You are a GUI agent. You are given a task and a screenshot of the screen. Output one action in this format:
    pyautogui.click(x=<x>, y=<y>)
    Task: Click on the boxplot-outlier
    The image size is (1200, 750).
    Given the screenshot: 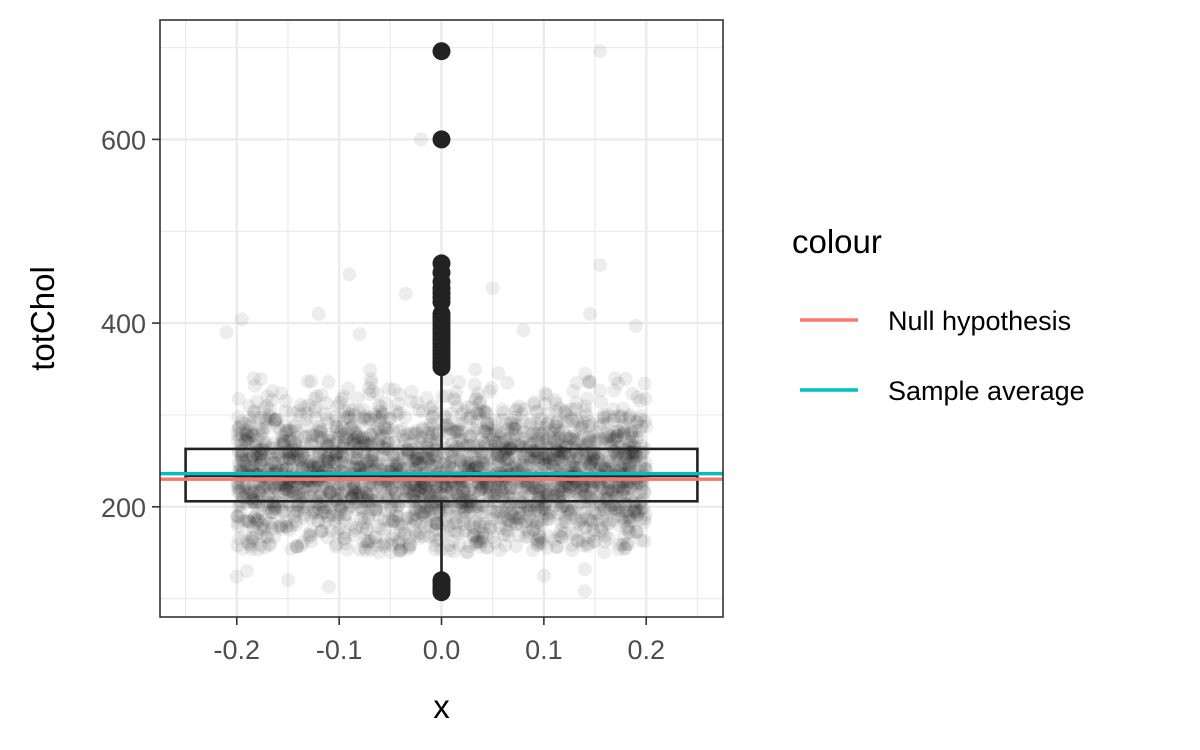 What is the action you would take?
    pyautogui.click(x=441, y=139)
    